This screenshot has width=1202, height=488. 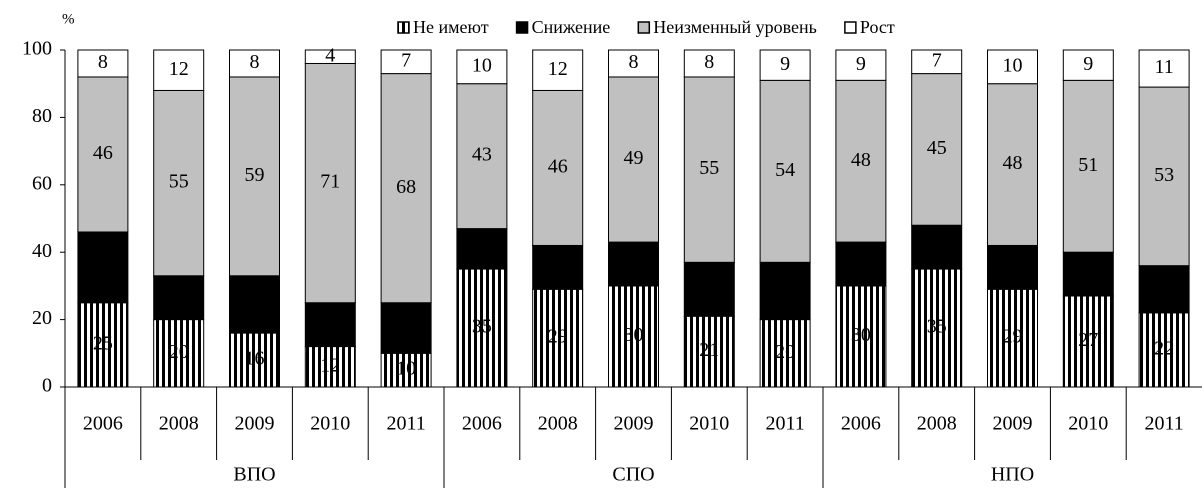 I want to click on data-label: 8, so click(x=634, y=62).